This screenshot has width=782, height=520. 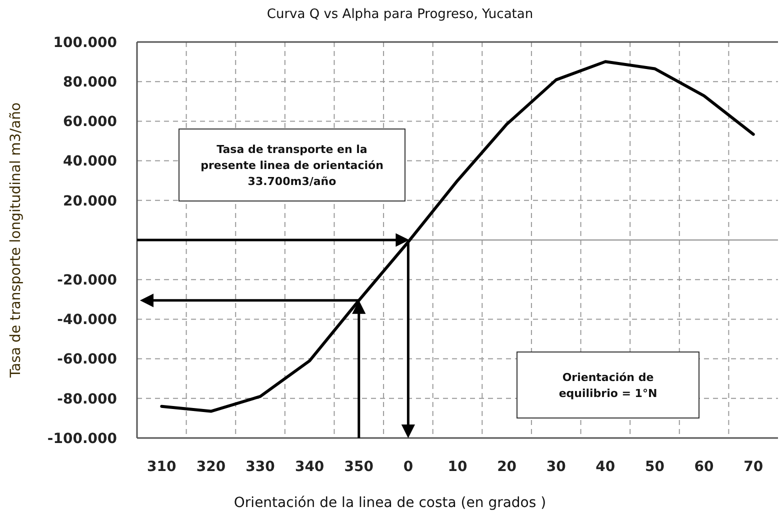 I want to click on x-tick-label: 350, so click(x=359, y=467).